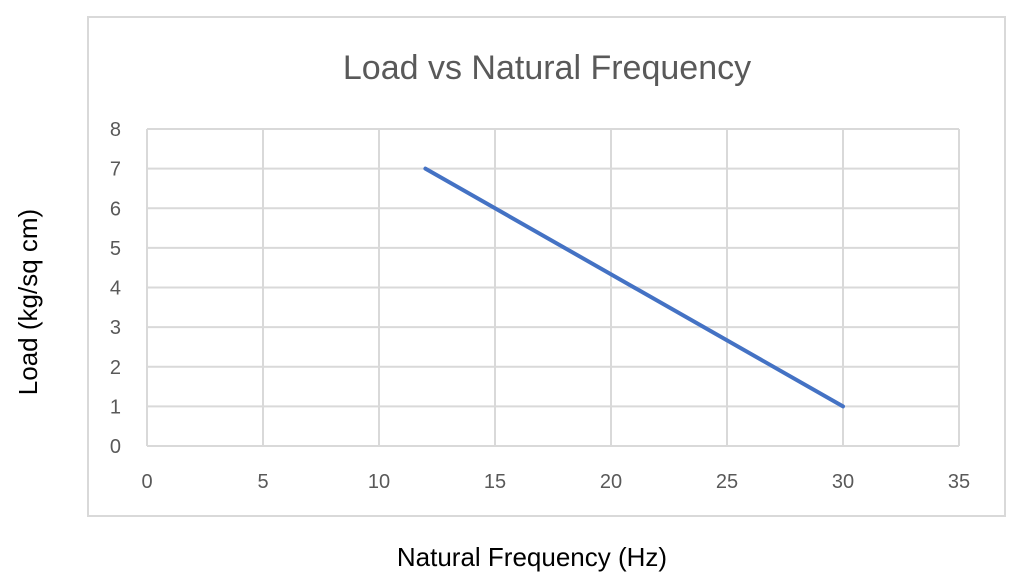 This screenshot has width=1017, height=583. Describe the element at coordinates (28, 302) in the screenshot. I see `y-axis-title: Load (kg/sq cm)` at that location.